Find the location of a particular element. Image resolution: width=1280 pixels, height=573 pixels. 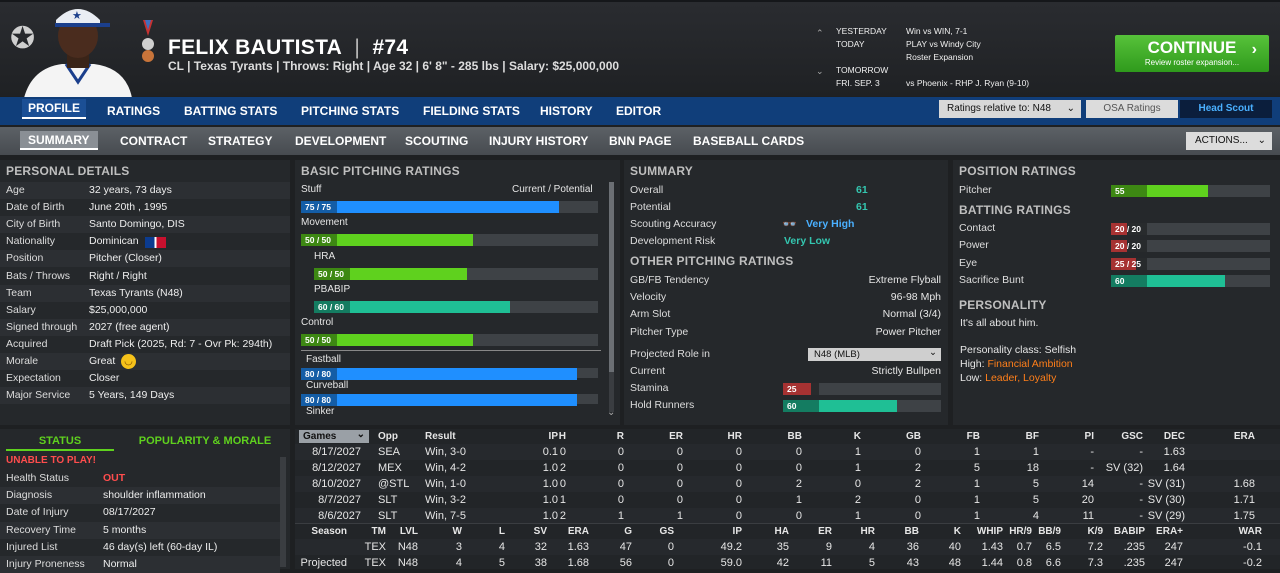

low-label: Low: is located at coordinates (971, 378).